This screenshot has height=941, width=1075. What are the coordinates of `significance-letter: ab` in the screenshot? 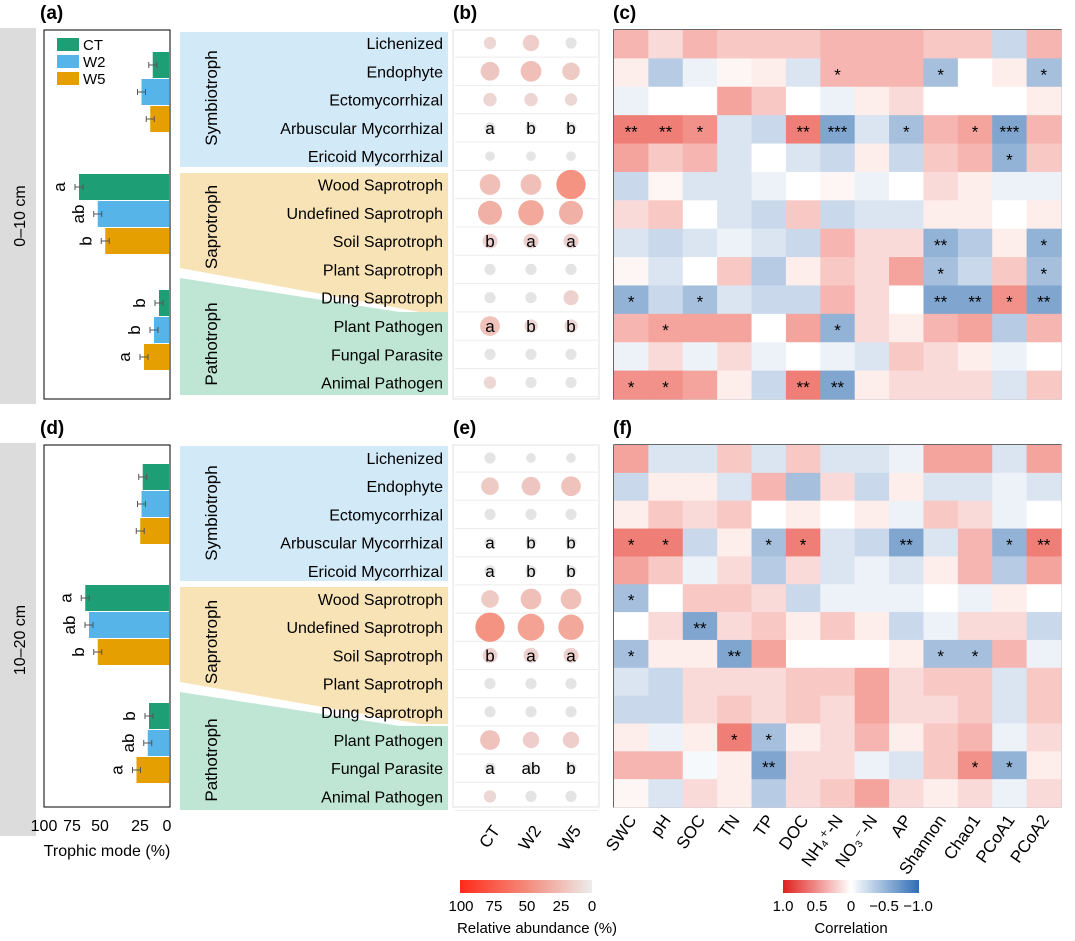 It's located at (69, 625).